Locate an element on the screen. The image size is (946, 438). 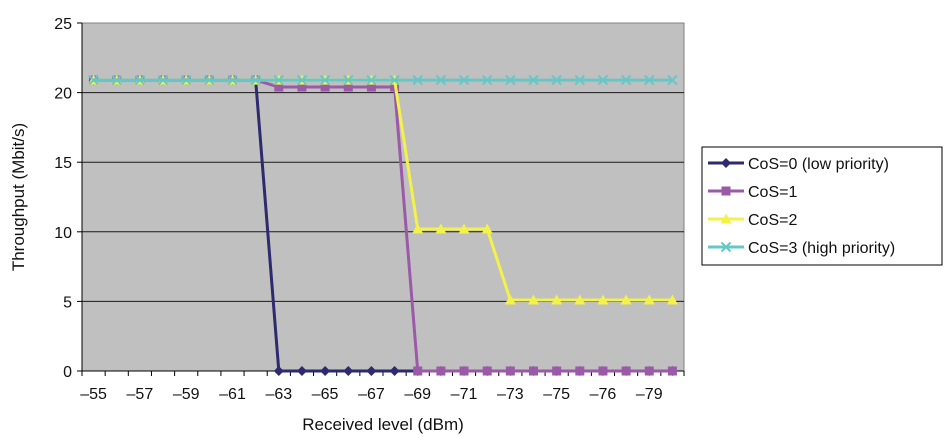
x-tick-label: –73 is located at coordinates (510, 394).